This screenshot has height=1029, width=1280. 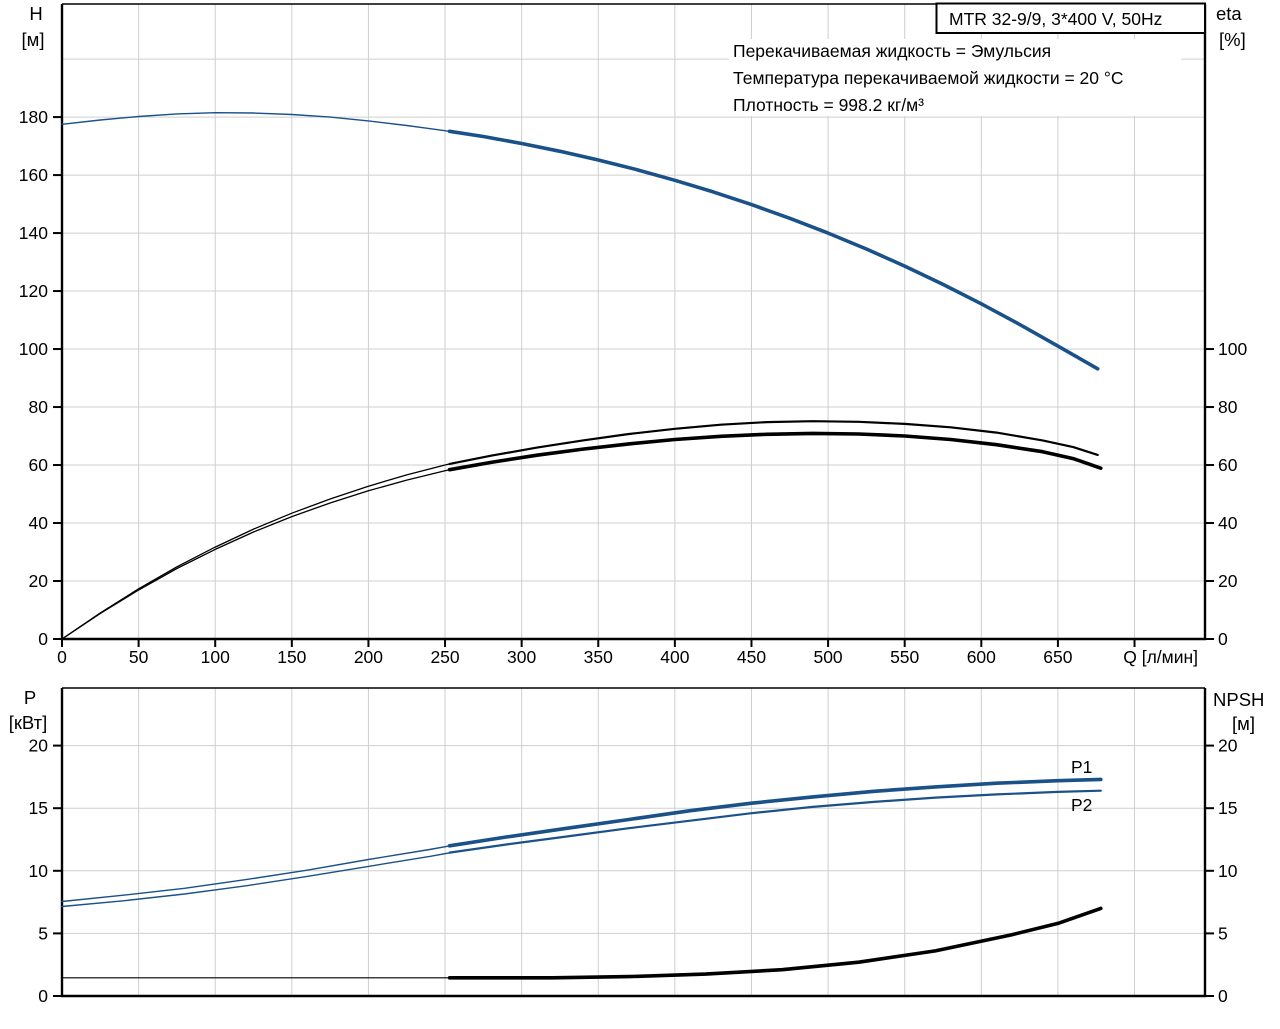 What do you see at coordinates (1228, 871) in the screenshot?
I see `tick-label-right: 10` at bounding box center [1228, 871].